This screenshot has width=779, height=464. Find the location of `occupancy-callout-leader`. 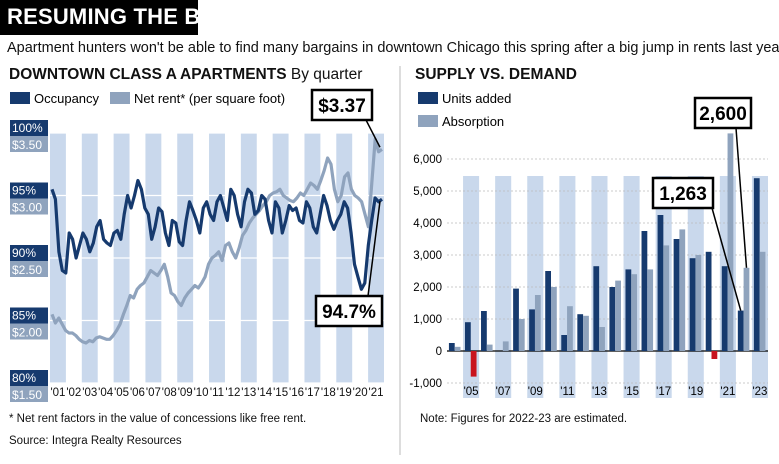

occupancy-callout-leader is located at coordinates (374, 249).